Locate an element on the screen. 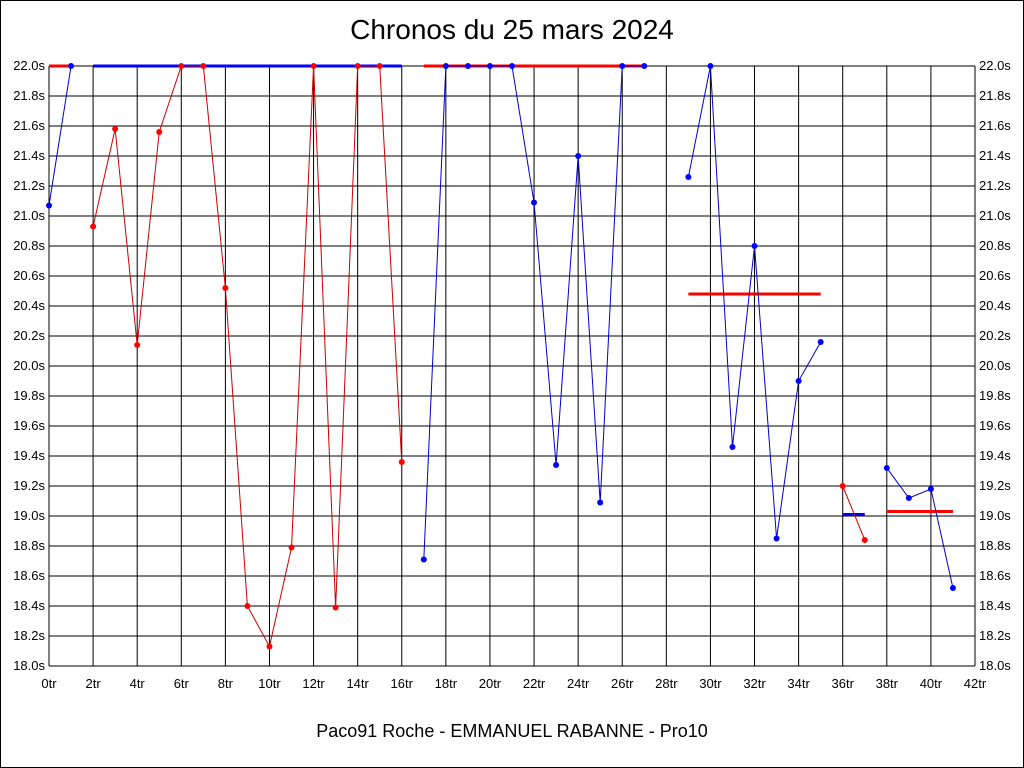 The height and width of the screenshot is (768, 1024). y-tick-label-right: 19.0s is located at coordinates (995, 515).